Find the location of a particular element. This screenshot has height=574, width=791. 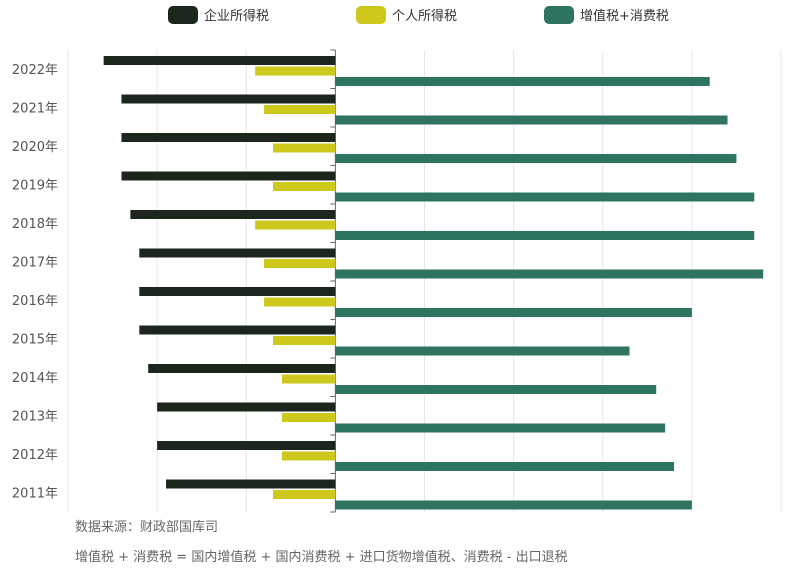

legend-label-vat-consumption-tax: 增值税+消费税 is located at coordinates (624, 16).